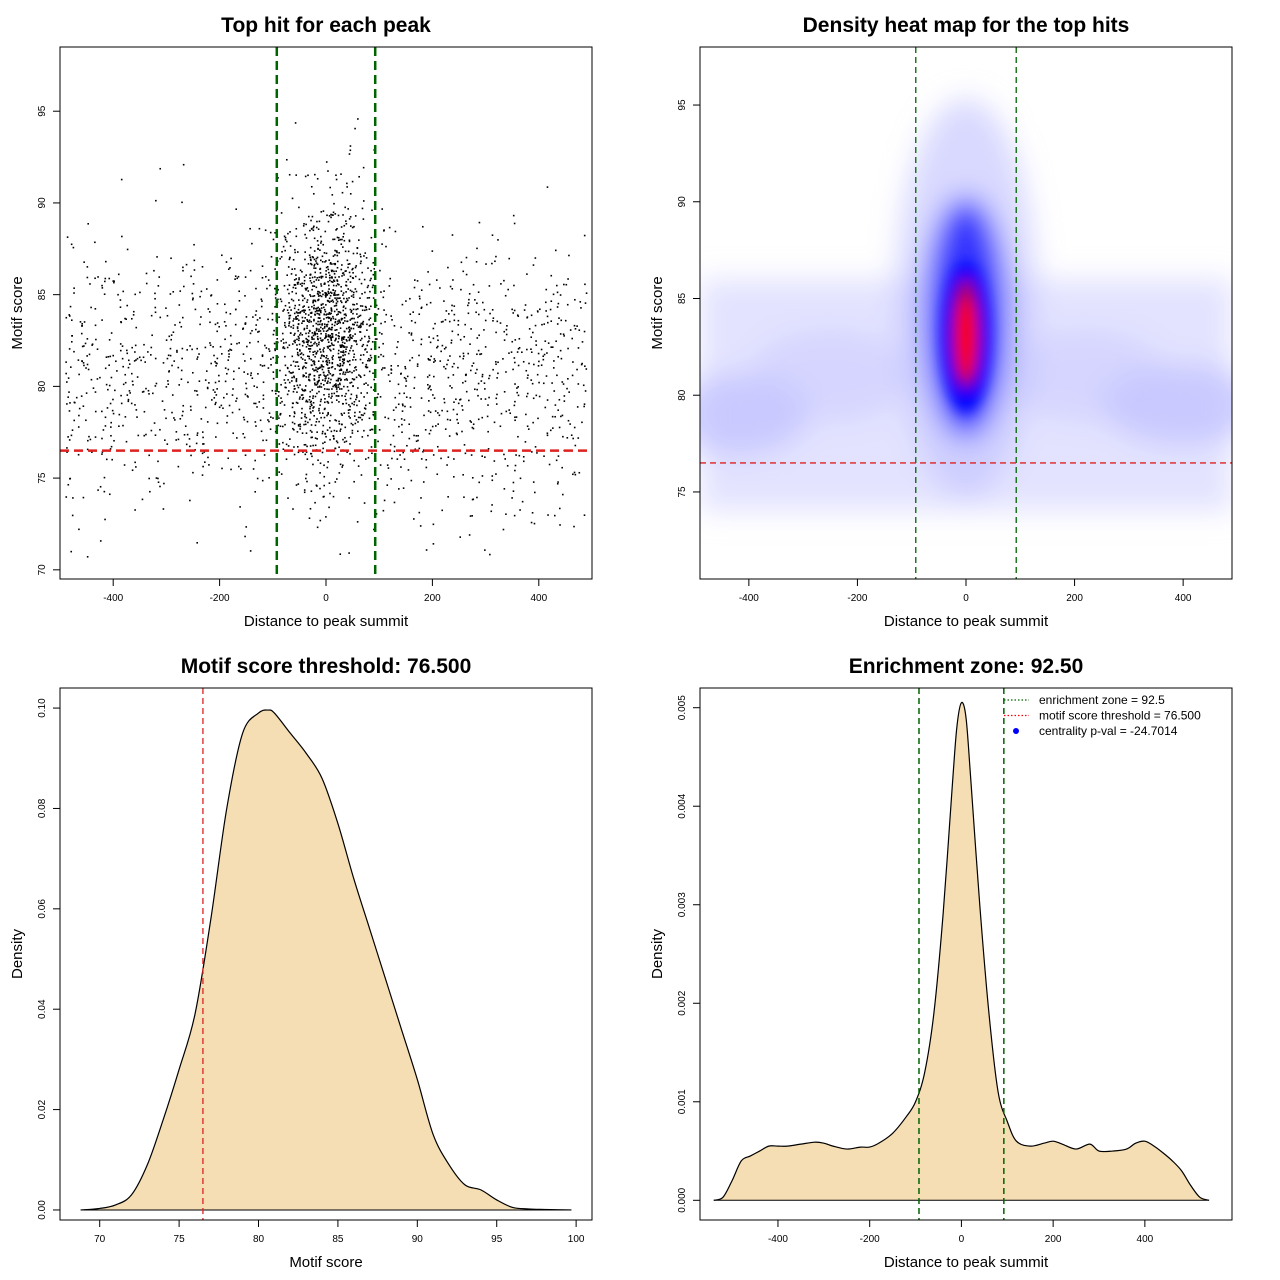 This screenshot has height=1280, width=1280. What do you see at coordinates (497, 1239) in the screenshot?
I see `chart-2-x-tick-label: 95` at bounding box center [497, 1239].